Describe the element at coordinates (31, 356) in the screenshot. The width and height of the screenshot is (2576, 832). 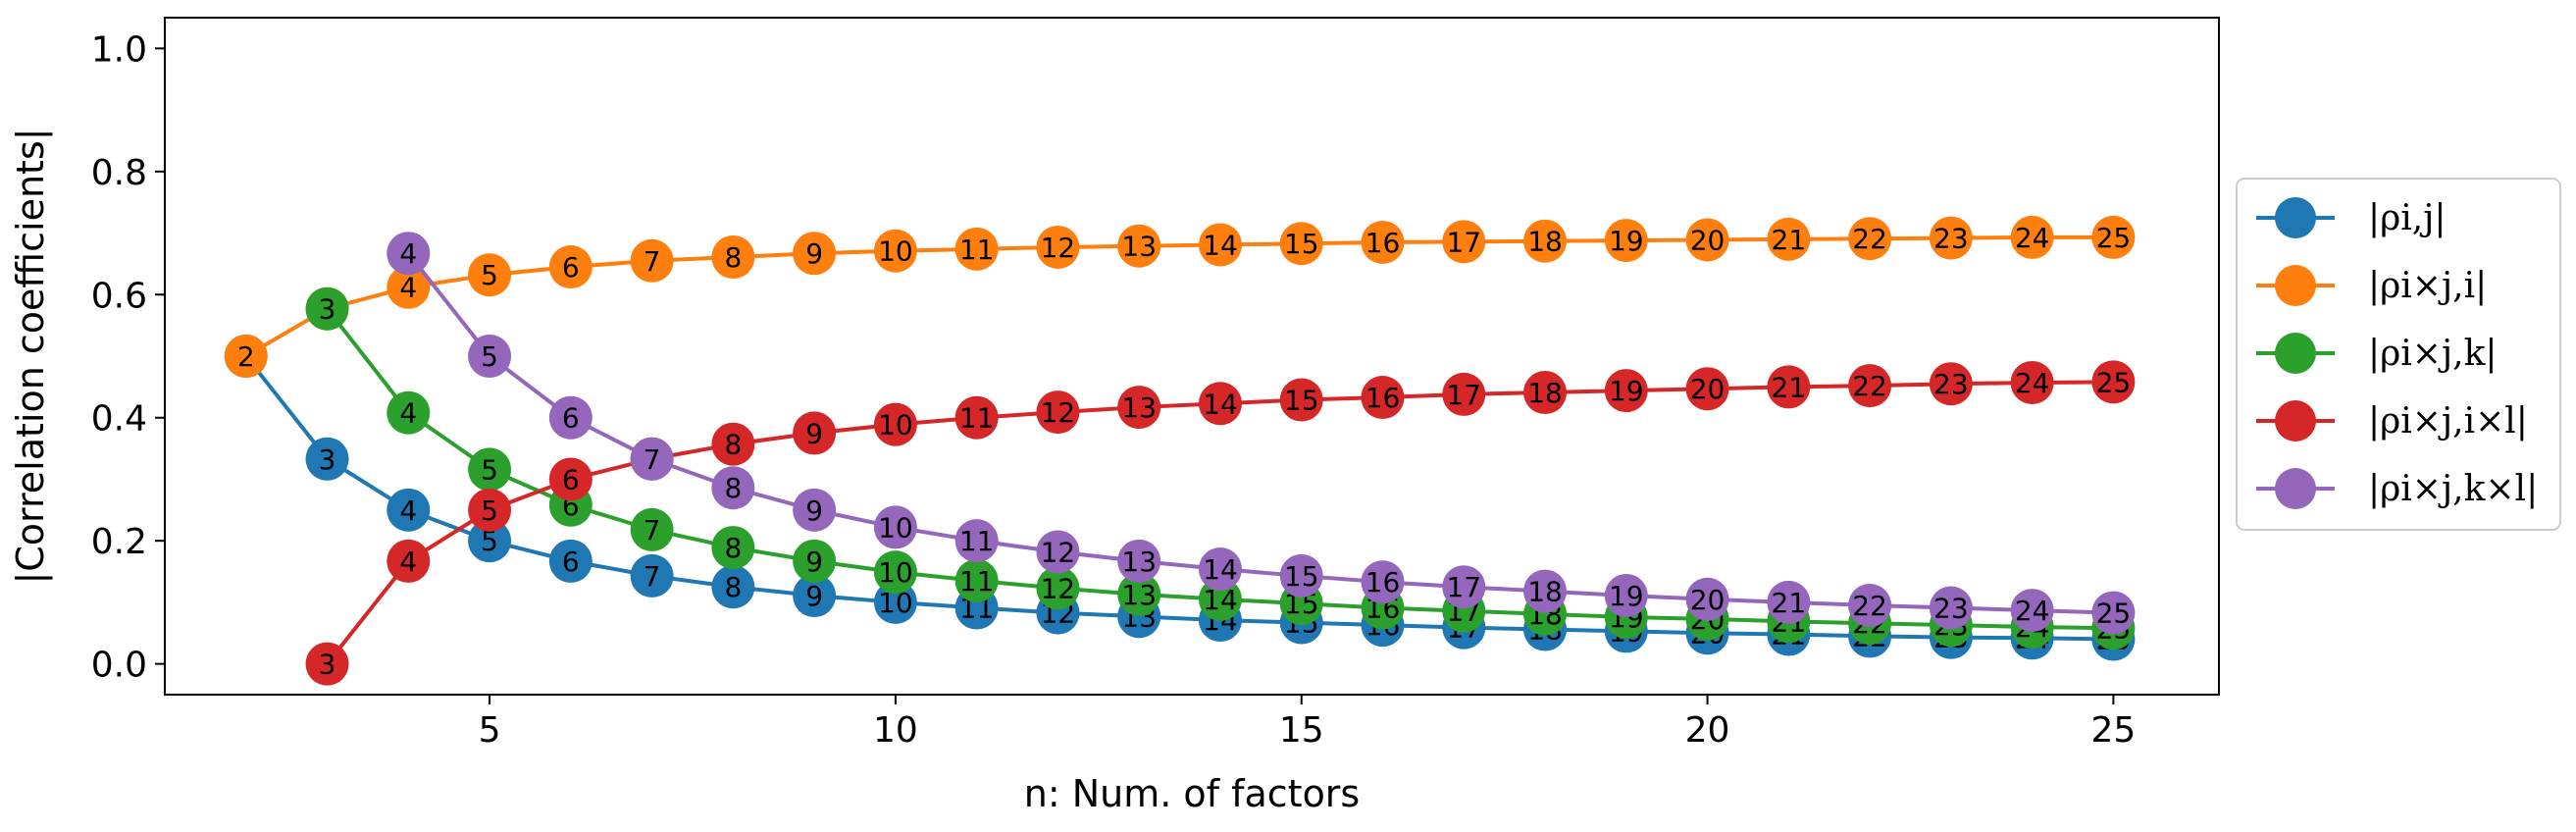
I see `y-axis-label: |Correlation coefficients|` at that location.